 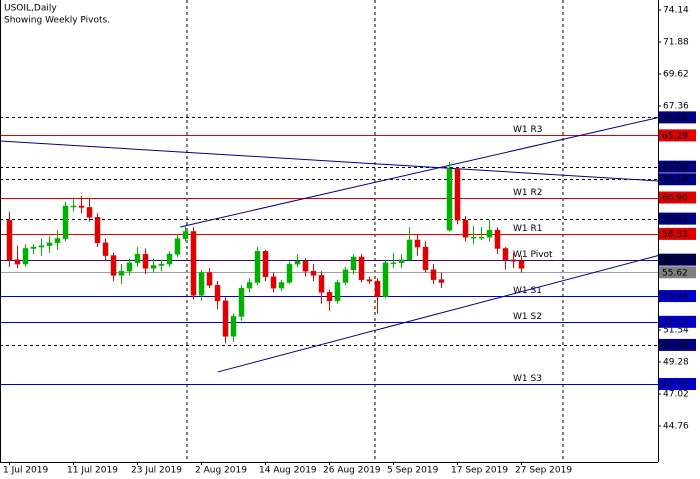 What do you see at coordinates (675, 168) in the screenshot?
I see `level-price-label: 63.08` at bounding box center [675, 168].